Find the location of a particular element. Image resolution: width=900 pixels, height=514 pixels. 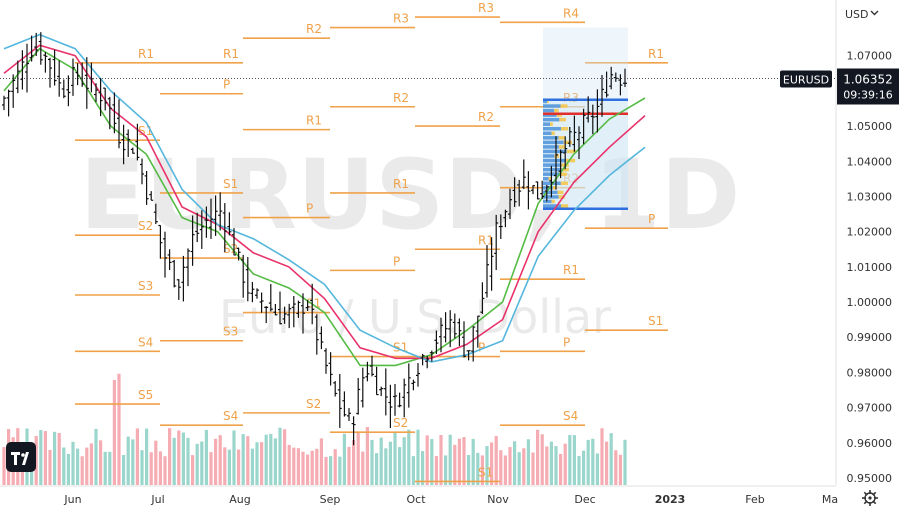

y-tick-label: 0.99000 is located at coordinates (870, 337).